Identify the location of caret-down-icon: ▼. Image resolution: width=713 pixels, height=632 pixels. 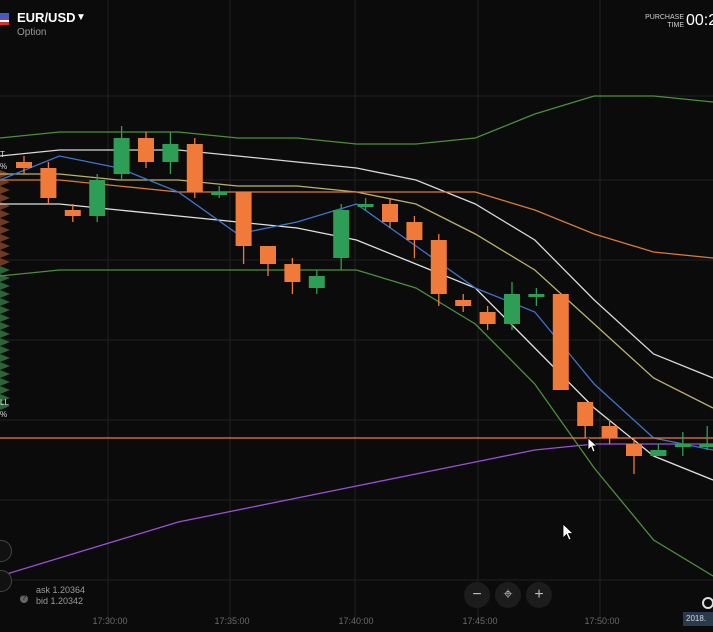
(81, 17).